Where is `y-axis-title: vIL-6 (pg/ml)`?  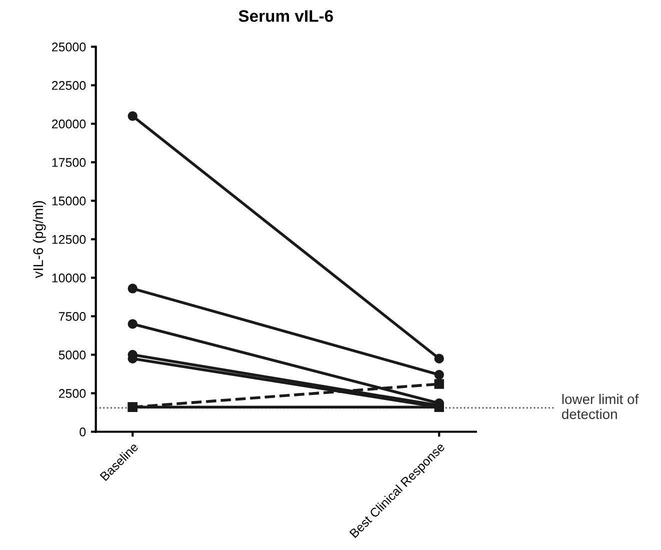 y-axis-title: vIL-6 (pg/ml) is located at coordinates (39, 239).